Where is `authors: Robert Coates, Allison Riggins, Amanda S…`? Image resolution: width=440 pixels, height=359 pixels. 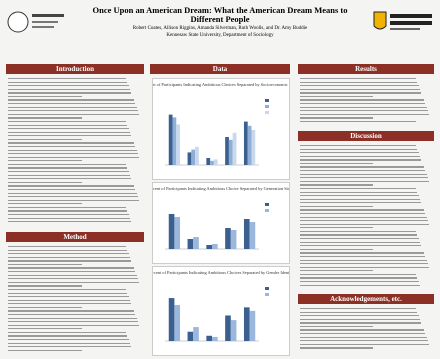
authors: Robert Coates, Allison Riggins, Amanda S… is located at coordinates (220, 28).